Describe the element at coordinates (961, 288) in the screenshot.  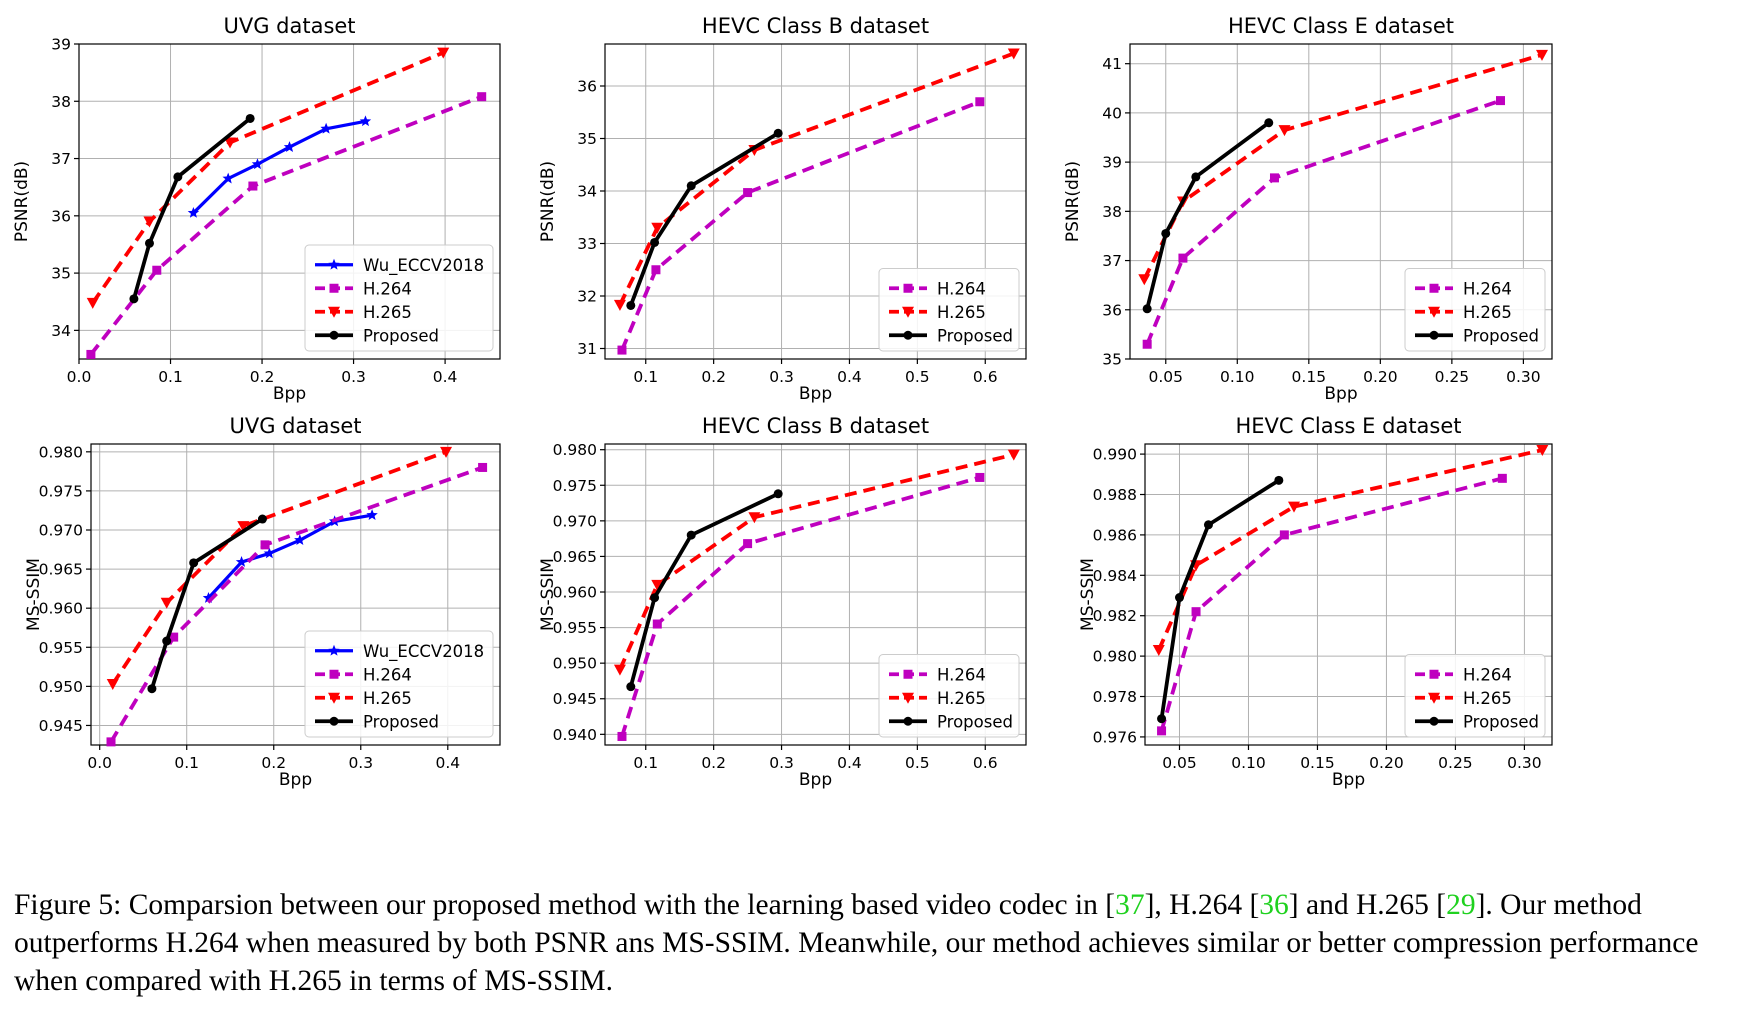
I see `legend-label-h264: H.264` at that location.